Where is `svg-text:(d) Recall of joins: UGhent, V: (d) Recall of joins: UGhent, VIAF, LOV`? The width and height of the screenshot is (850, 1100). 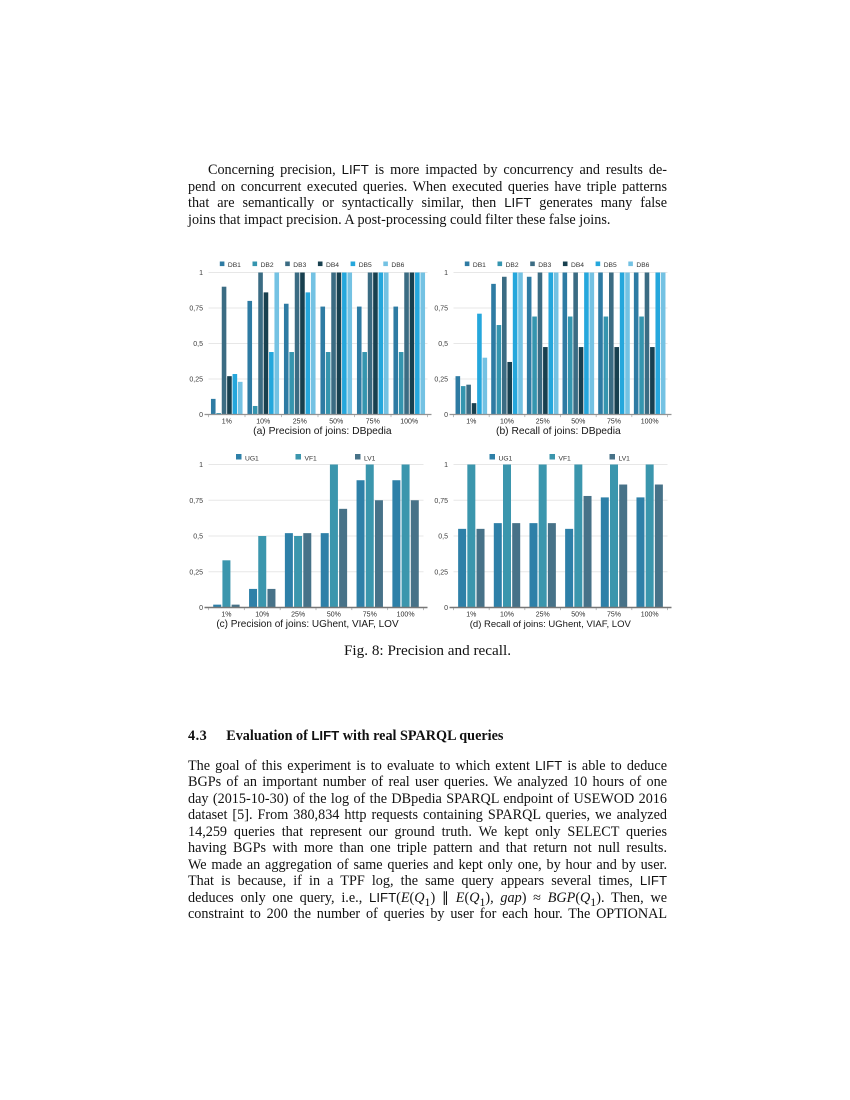
svg-text:(d) Recall of joins: UGhent, V: (d) Recall of joins: UGhent, VIAF, LOV is located at coordinates (551, 624).